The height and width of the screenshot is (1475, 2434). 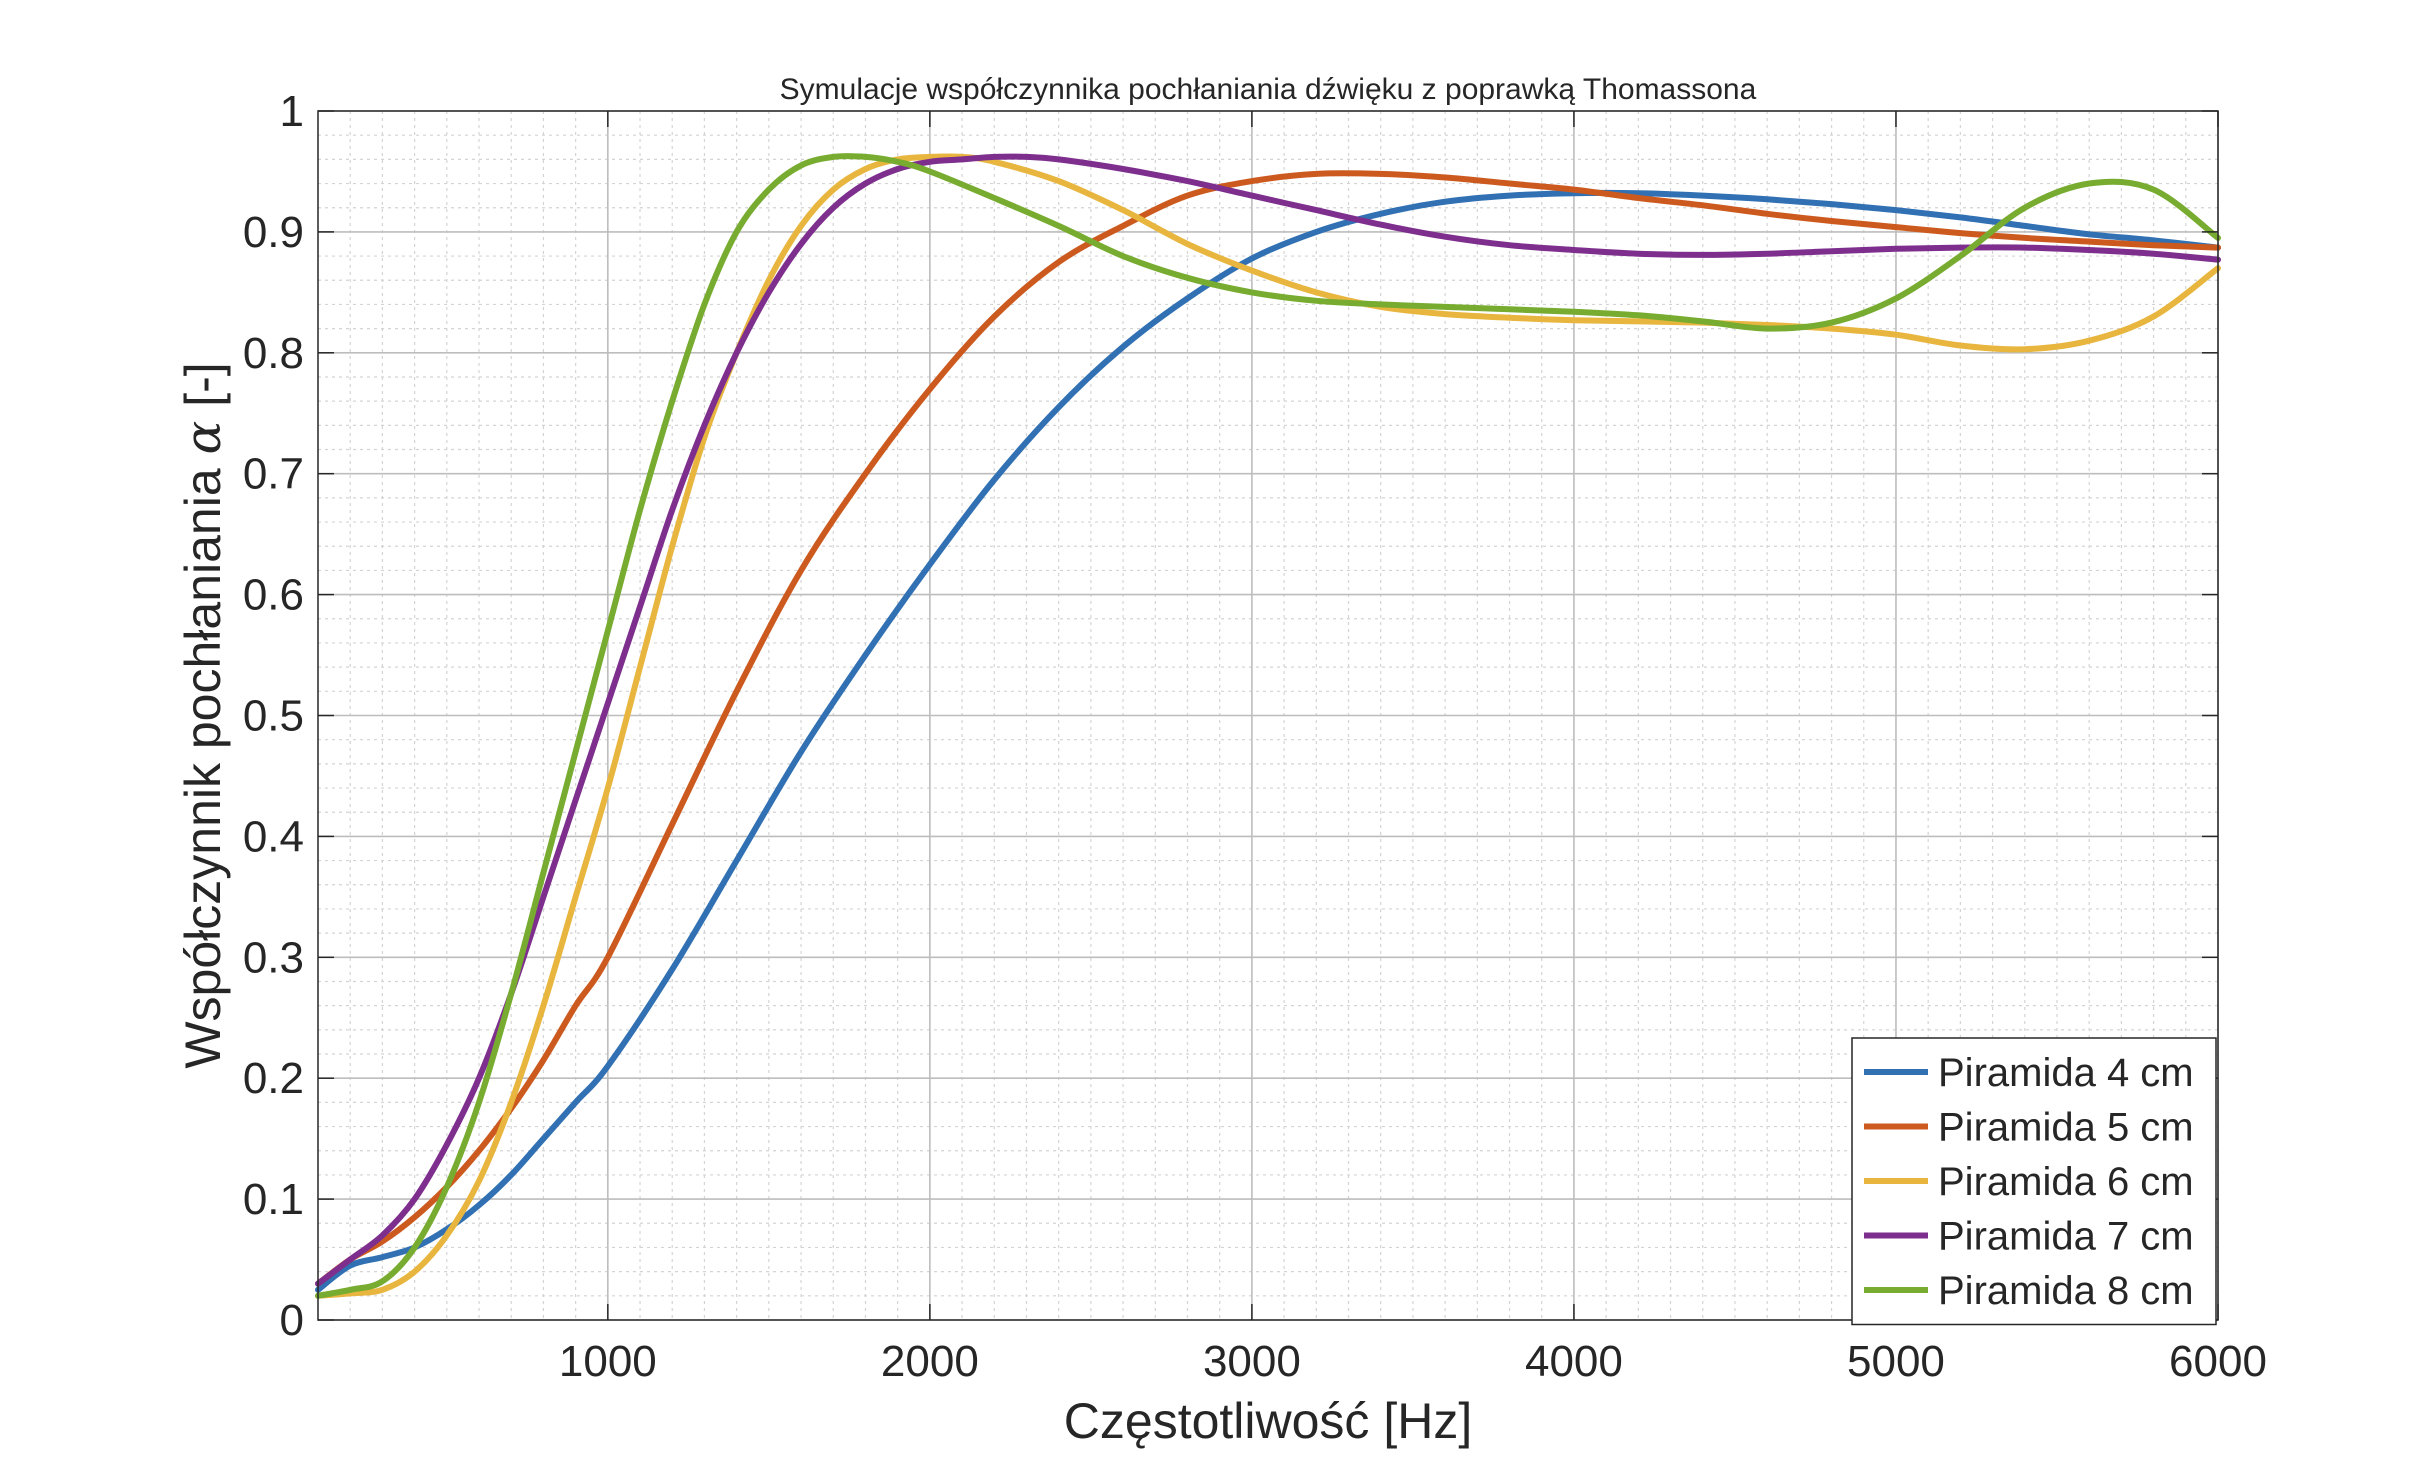 What do you see at coordinates (273, 232) in the screenshot?
I see `y-tick-label: 0.9` at bounding box center [273, 232].